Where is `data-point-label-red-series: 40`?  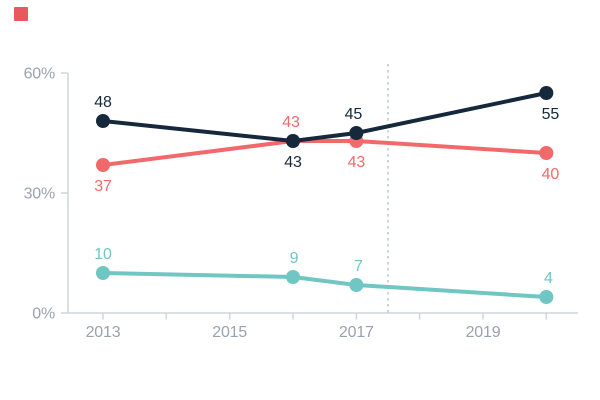
data-point-label-red-series: 40 is located at coordinates (551, 174).